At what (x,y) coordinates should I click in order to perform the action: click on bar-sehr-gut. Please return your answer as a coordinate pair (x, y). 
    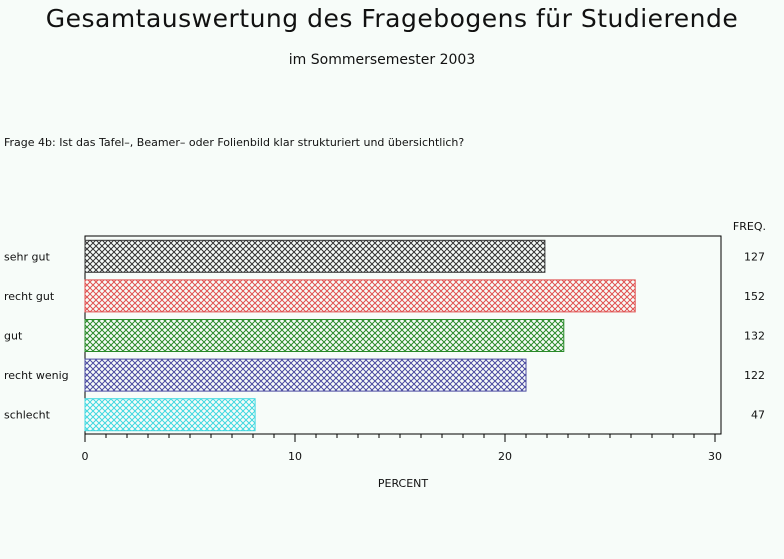
    Looking at the image, I should click on (315, 256).